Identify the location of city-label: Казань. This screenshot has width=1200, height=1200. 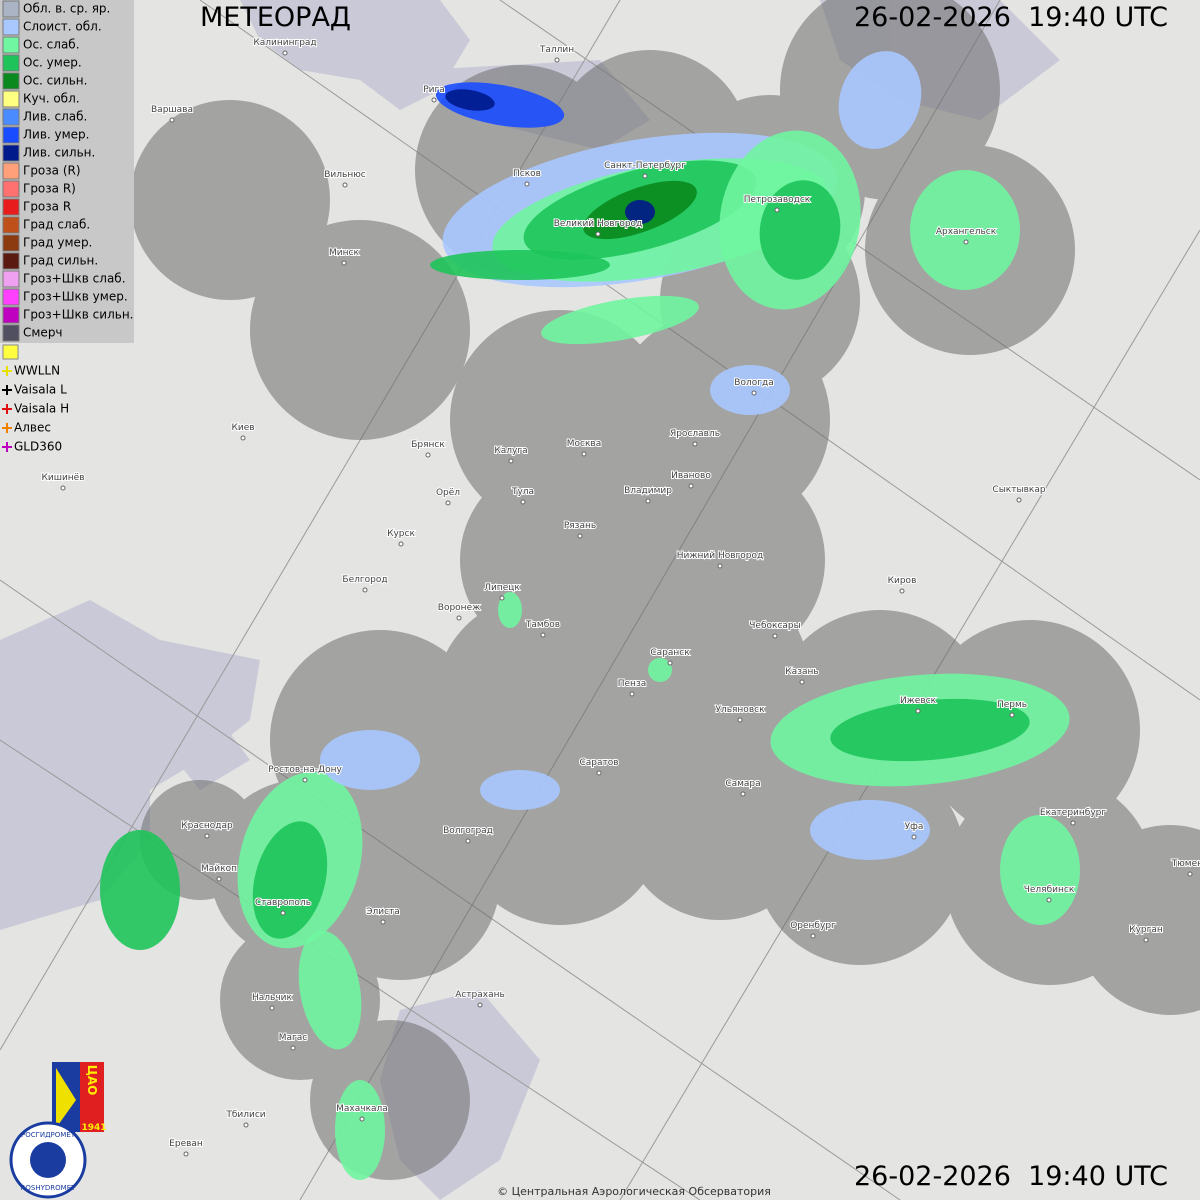
(801, 672).